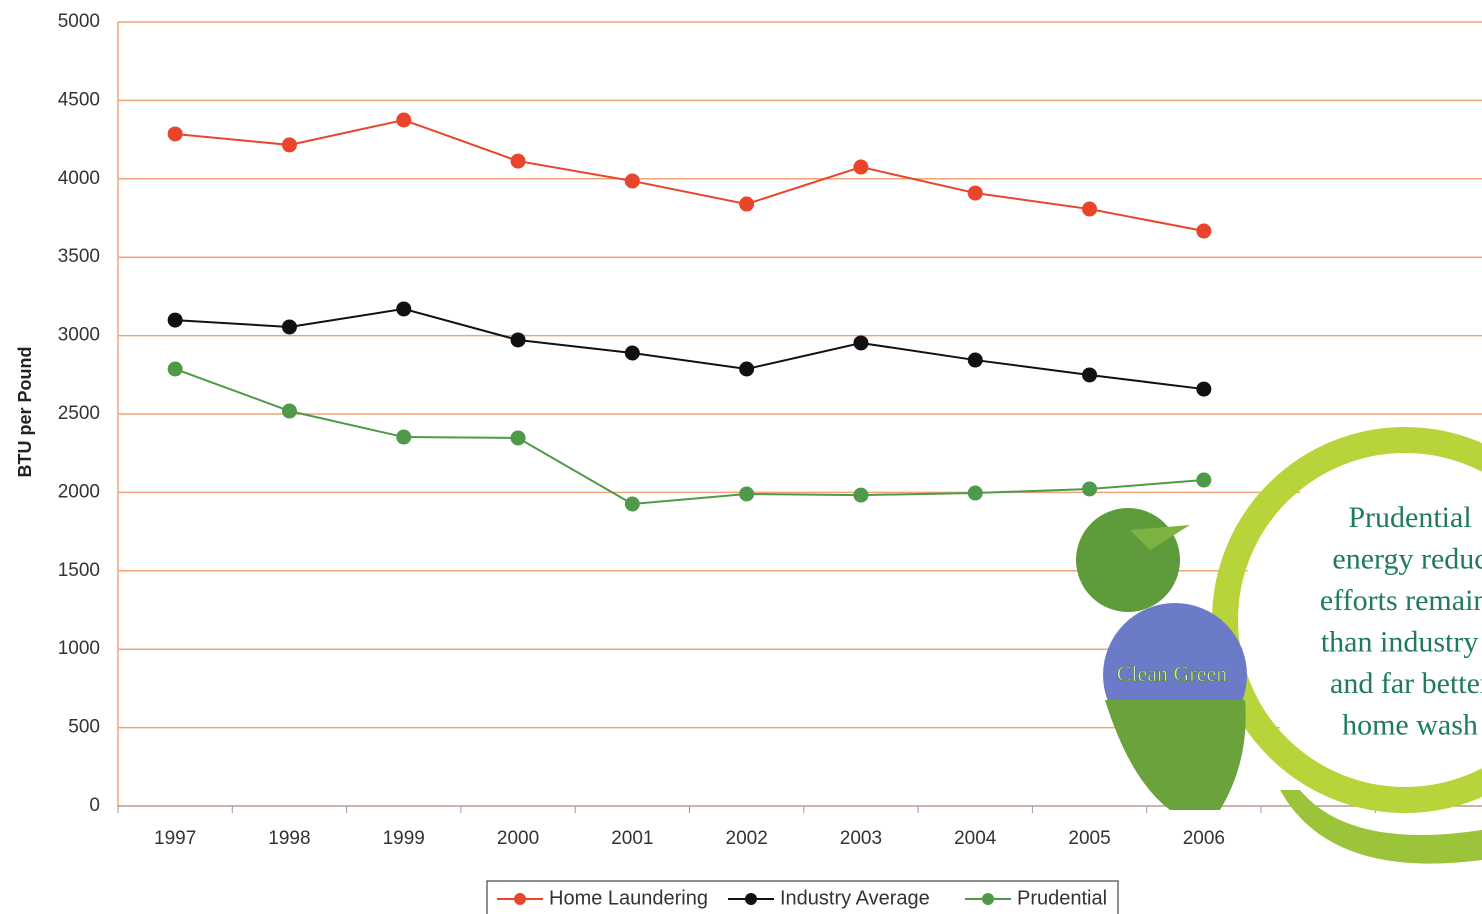  What do you see at coordinates (632, 838) in the screenshot?
I see `x-tick-label: 2001` at bounding box center [632, 838].